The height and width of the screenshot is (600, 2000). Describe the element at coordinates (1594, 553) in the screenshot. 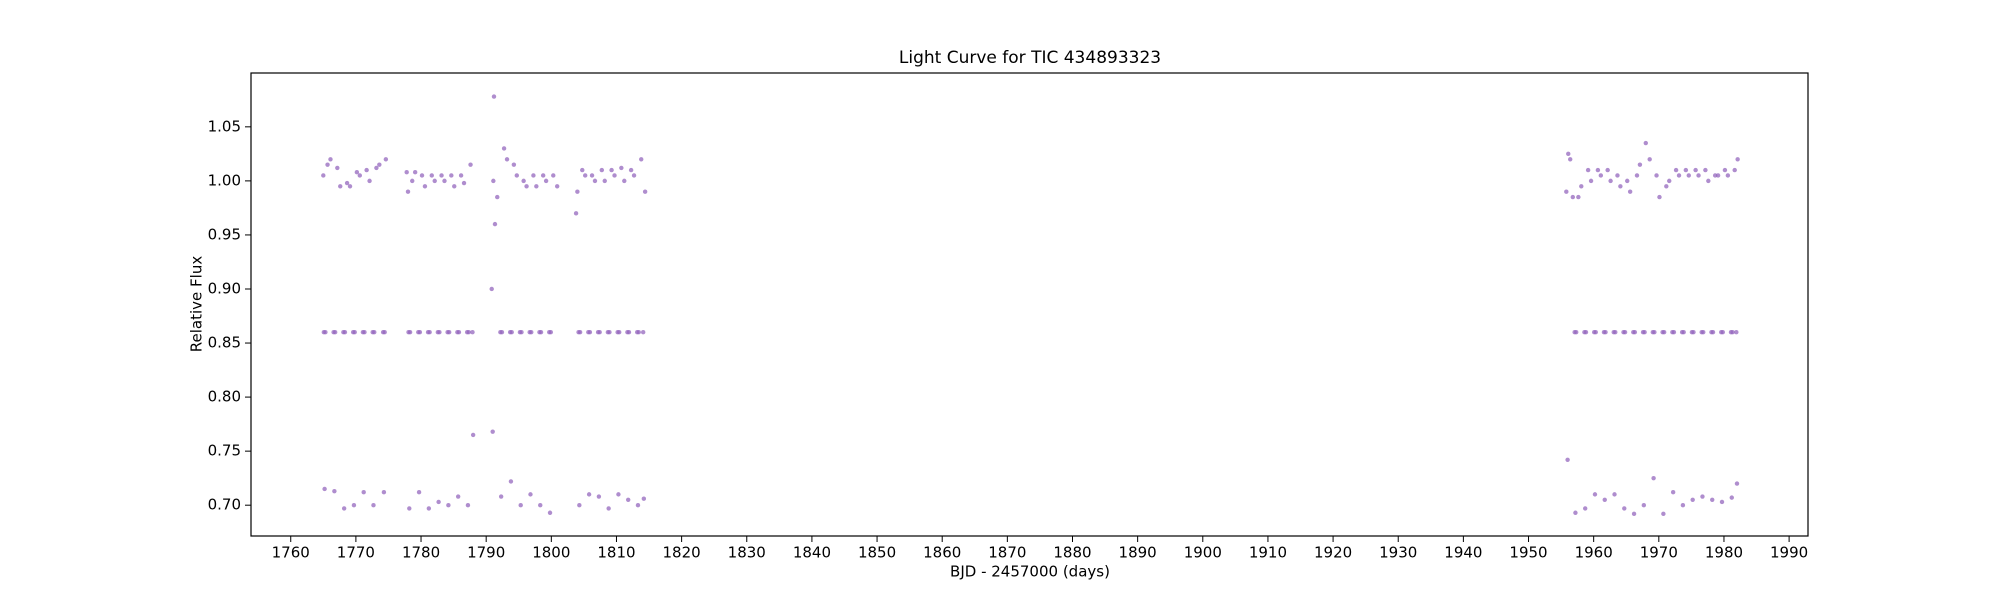

I see `x-tick-label: 1960` at that location.